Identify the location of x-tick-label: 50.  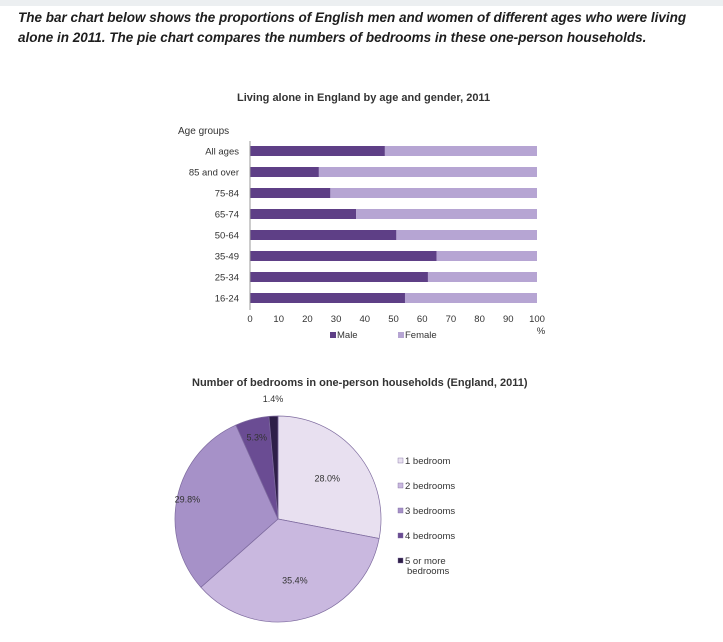
(393, 319).